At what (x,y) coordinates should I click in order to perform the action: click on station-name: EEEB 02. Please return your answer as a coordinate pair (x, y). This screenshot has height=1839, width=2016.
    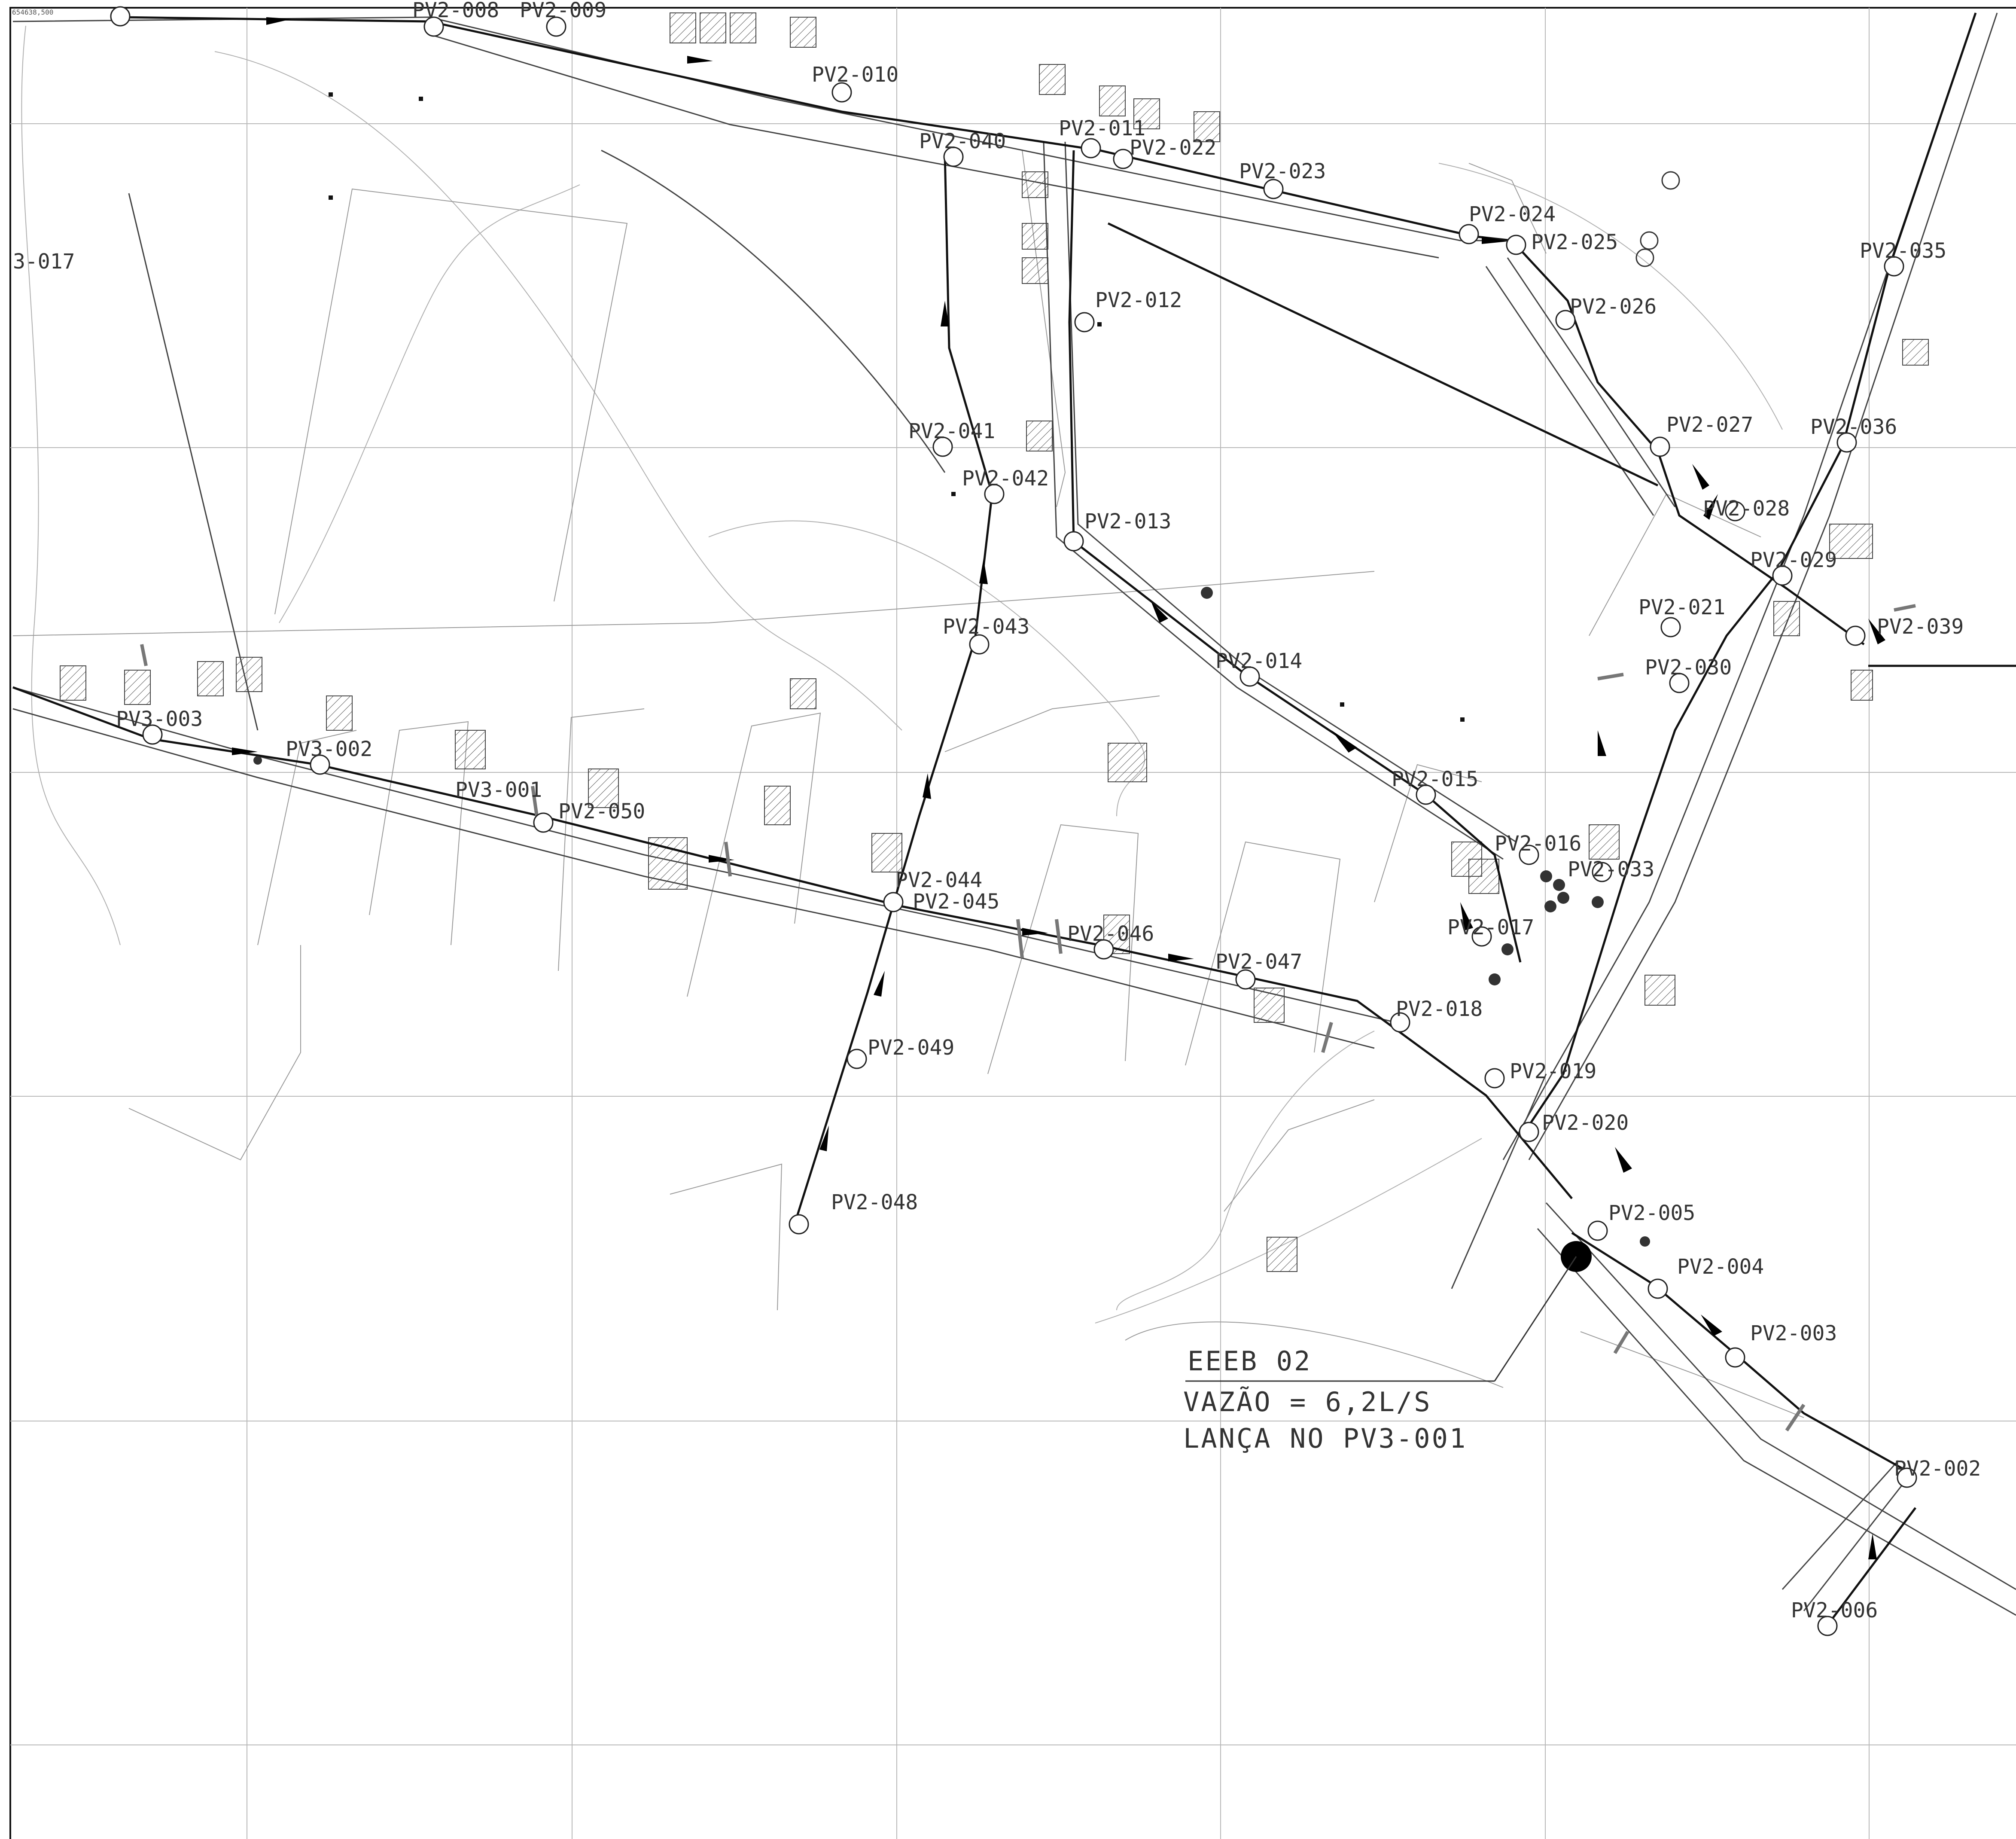
    Looking at the image, I should click on (1250, 1361).